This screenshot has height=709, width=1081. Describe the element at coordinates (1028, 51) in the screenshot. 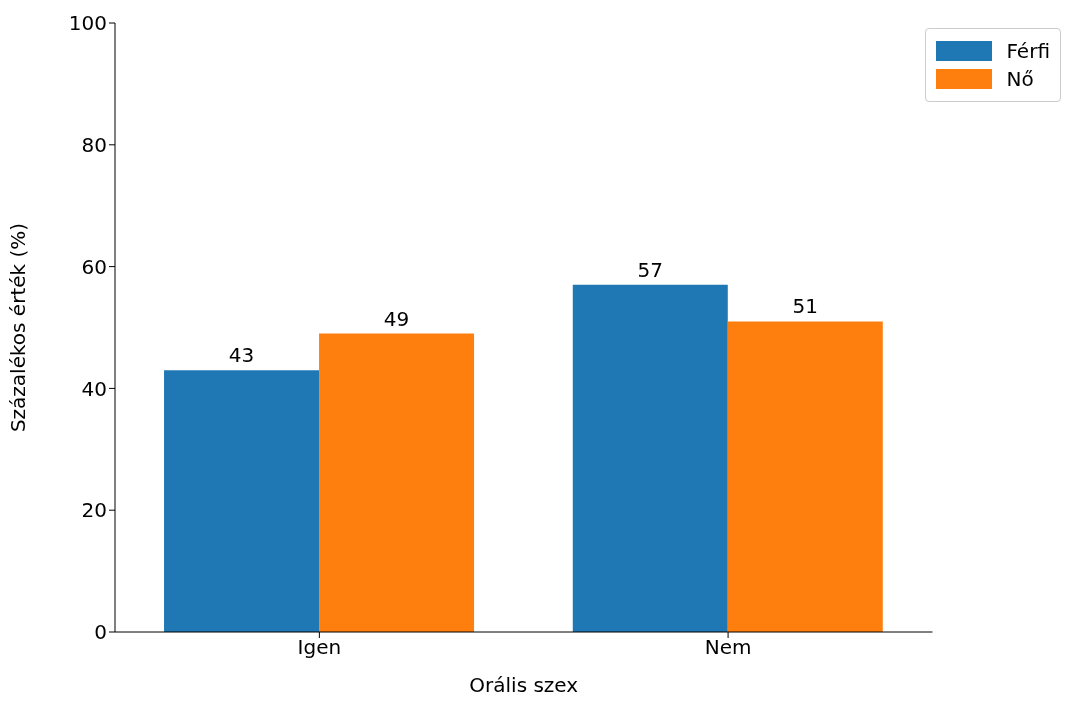

I see `legend-label: Férfi` at that location.